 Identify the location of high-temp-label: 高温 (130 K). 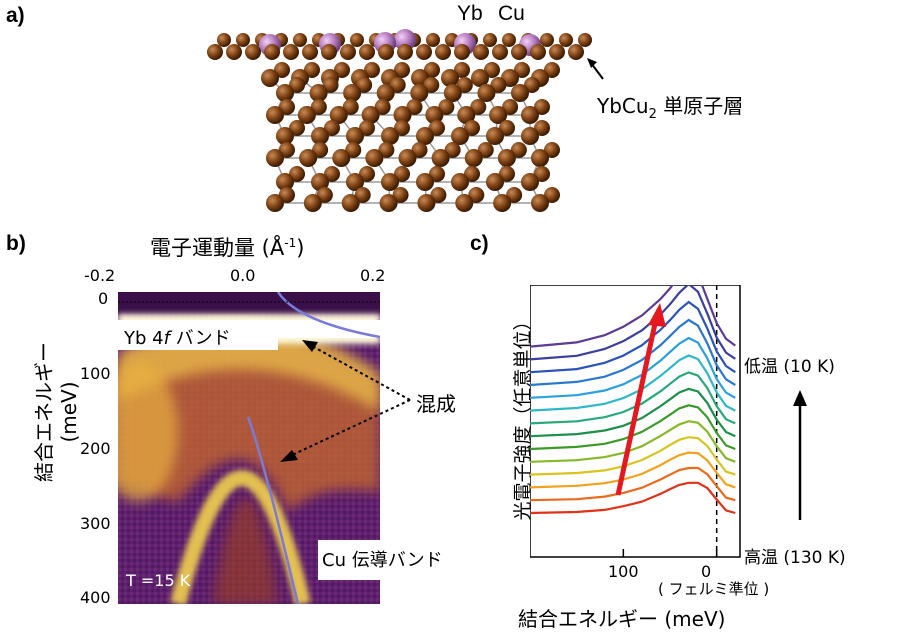
(795, 558).